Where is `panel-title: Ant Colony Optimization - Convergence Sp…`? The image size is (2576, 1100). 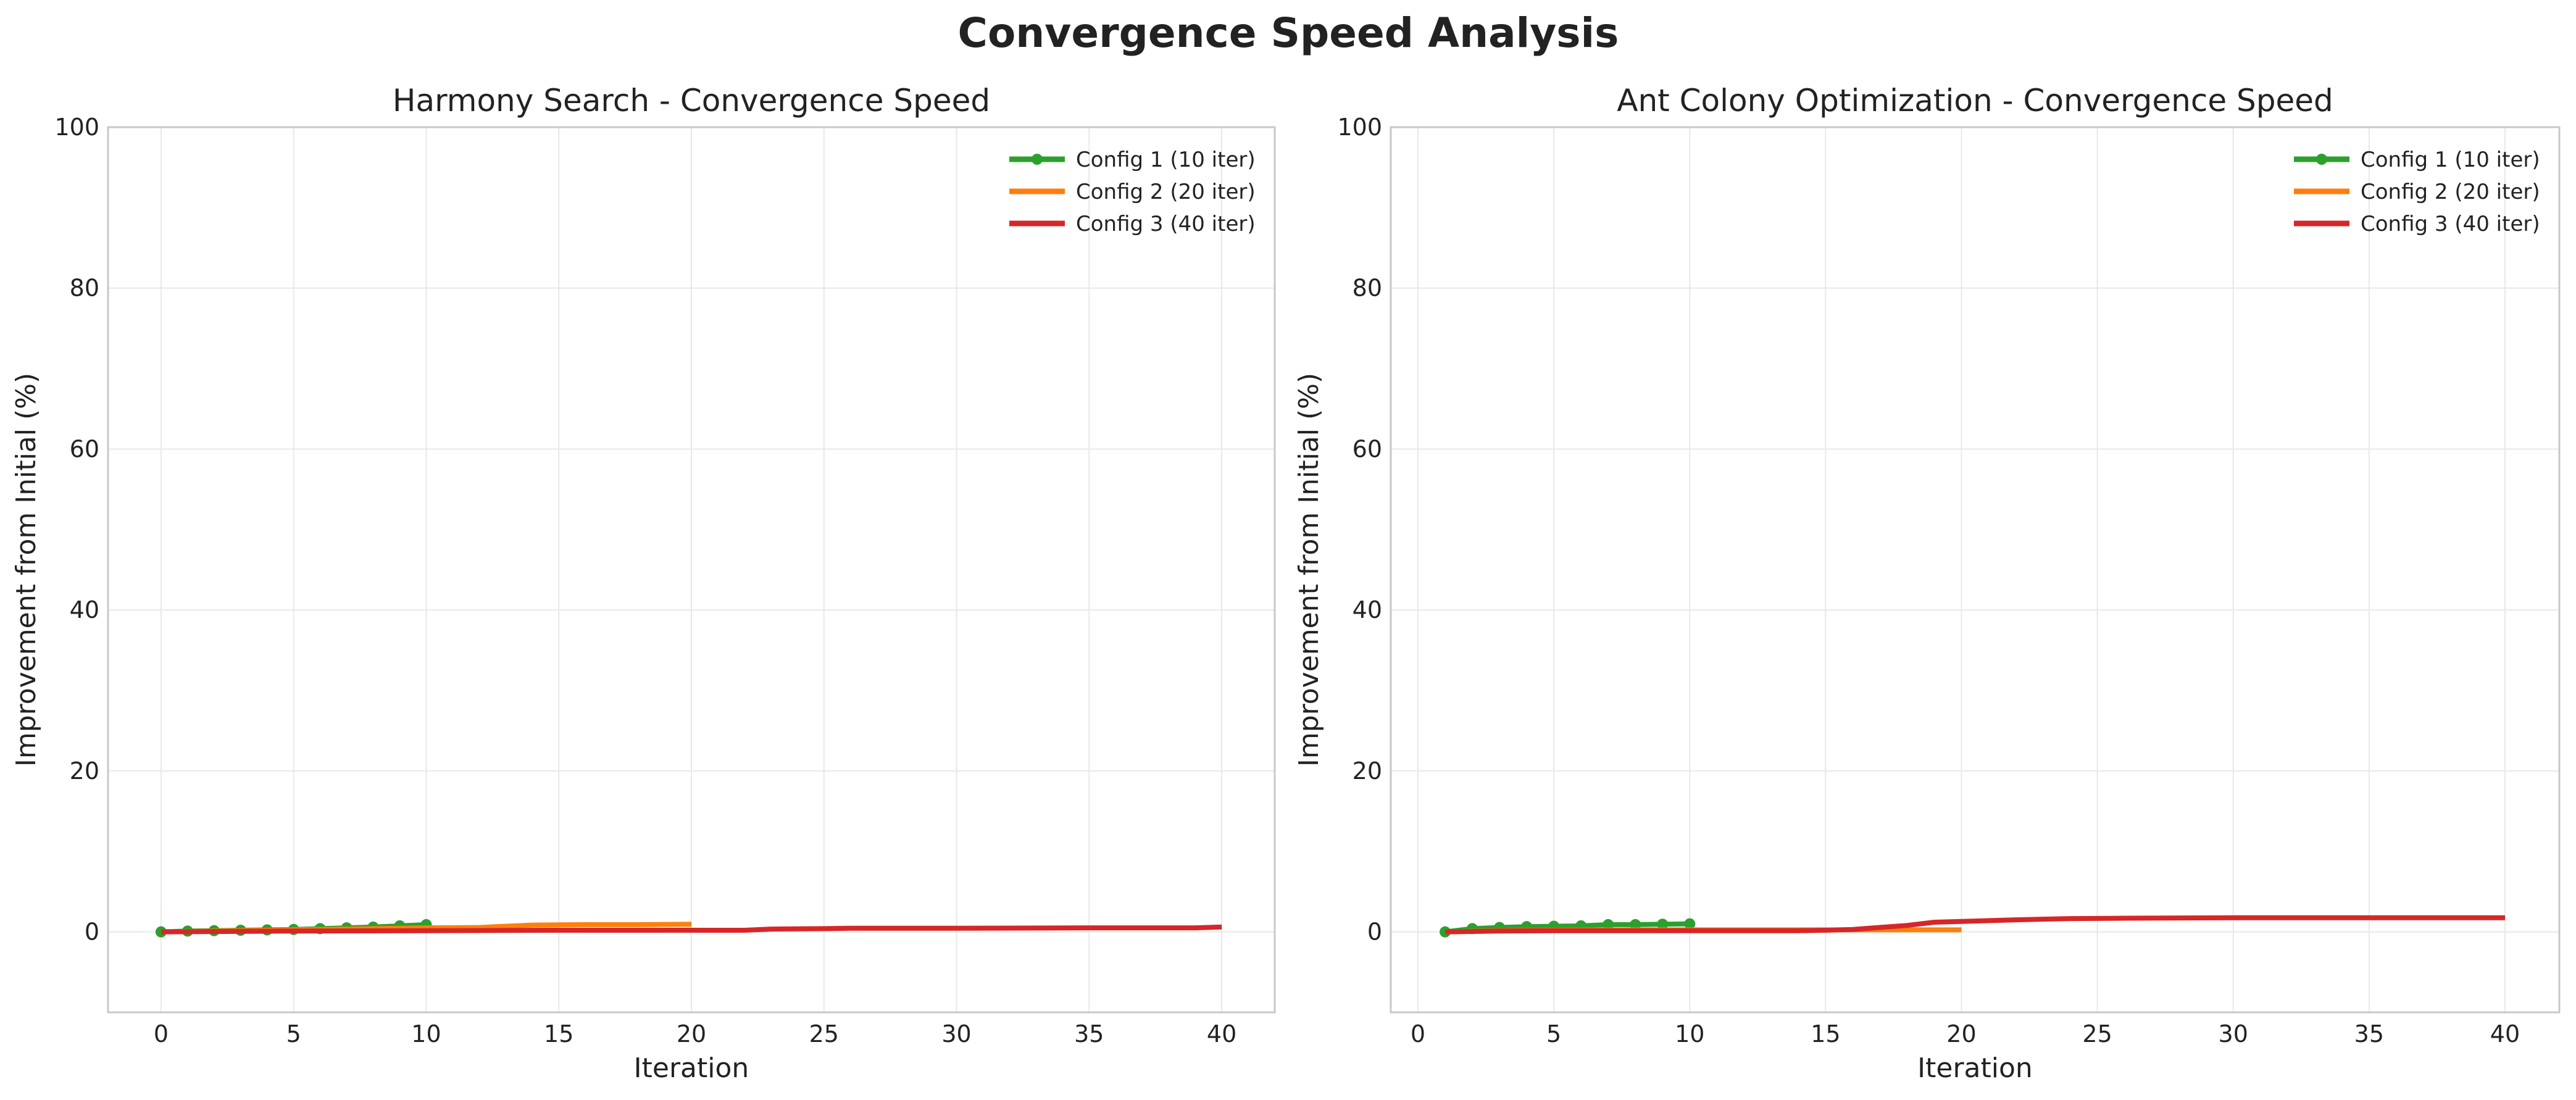
panel-title: Ant Colony Optimization - Convergence Sp… is located at coordinates (1975, 101).